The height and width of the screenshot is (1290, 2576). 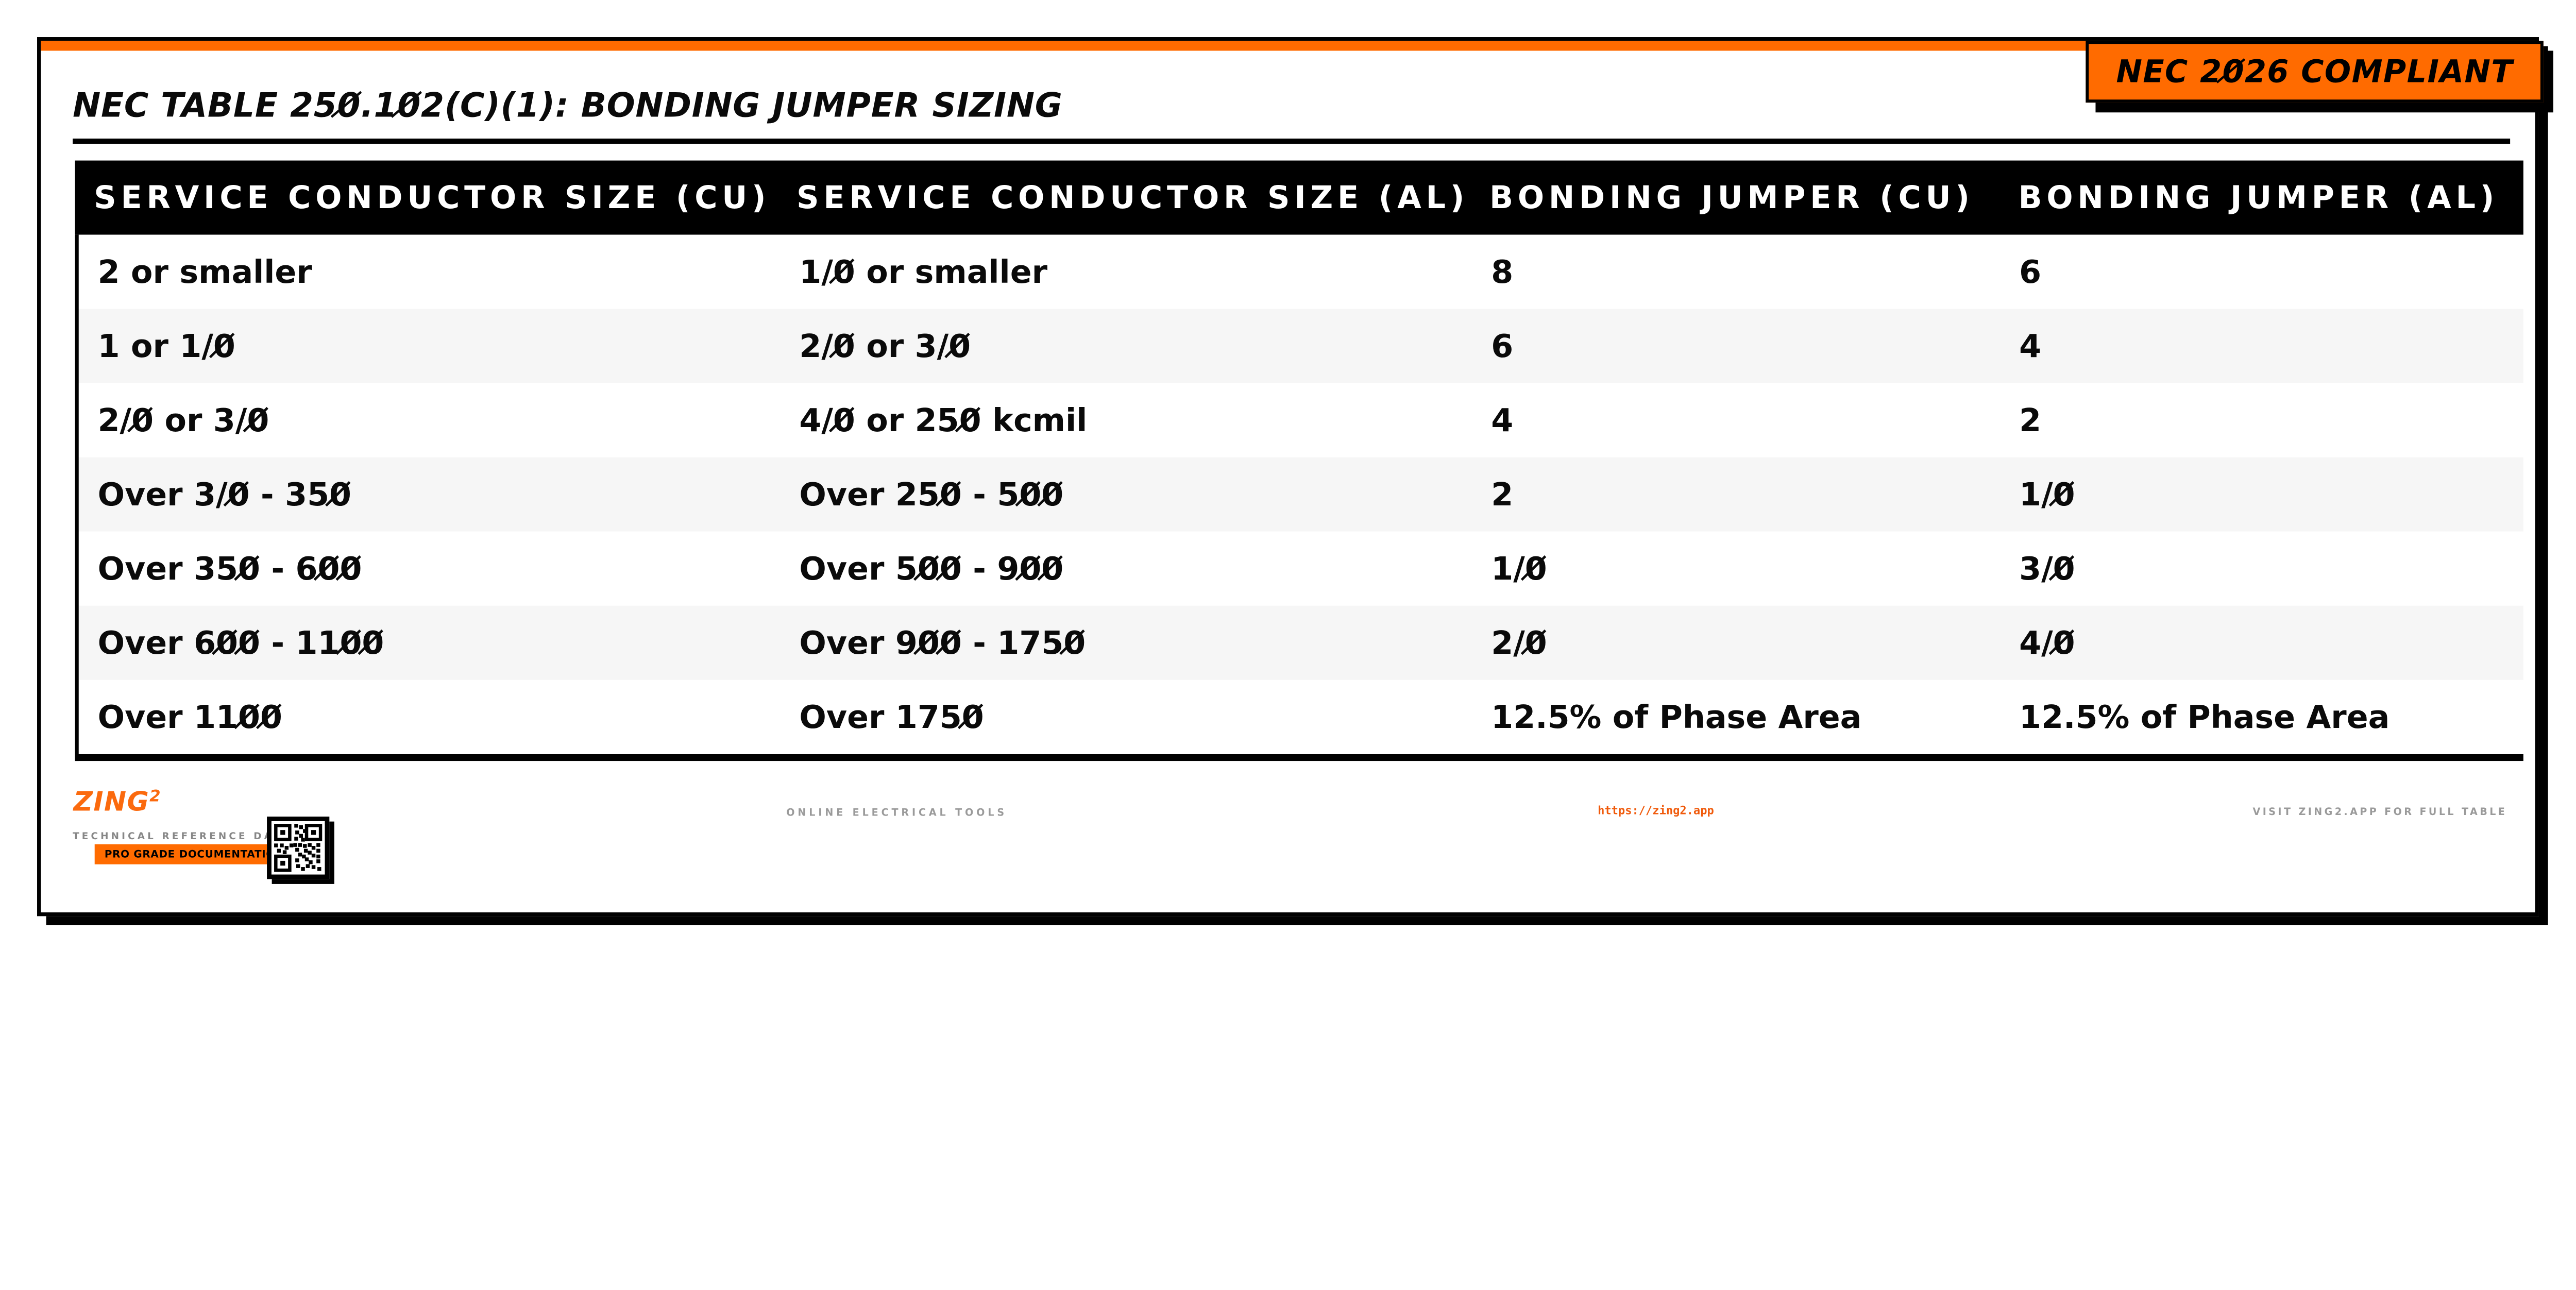 I want to click on cell-service-al: Over 90̸0̸ - 1750̸, so click(x=942, y=642).